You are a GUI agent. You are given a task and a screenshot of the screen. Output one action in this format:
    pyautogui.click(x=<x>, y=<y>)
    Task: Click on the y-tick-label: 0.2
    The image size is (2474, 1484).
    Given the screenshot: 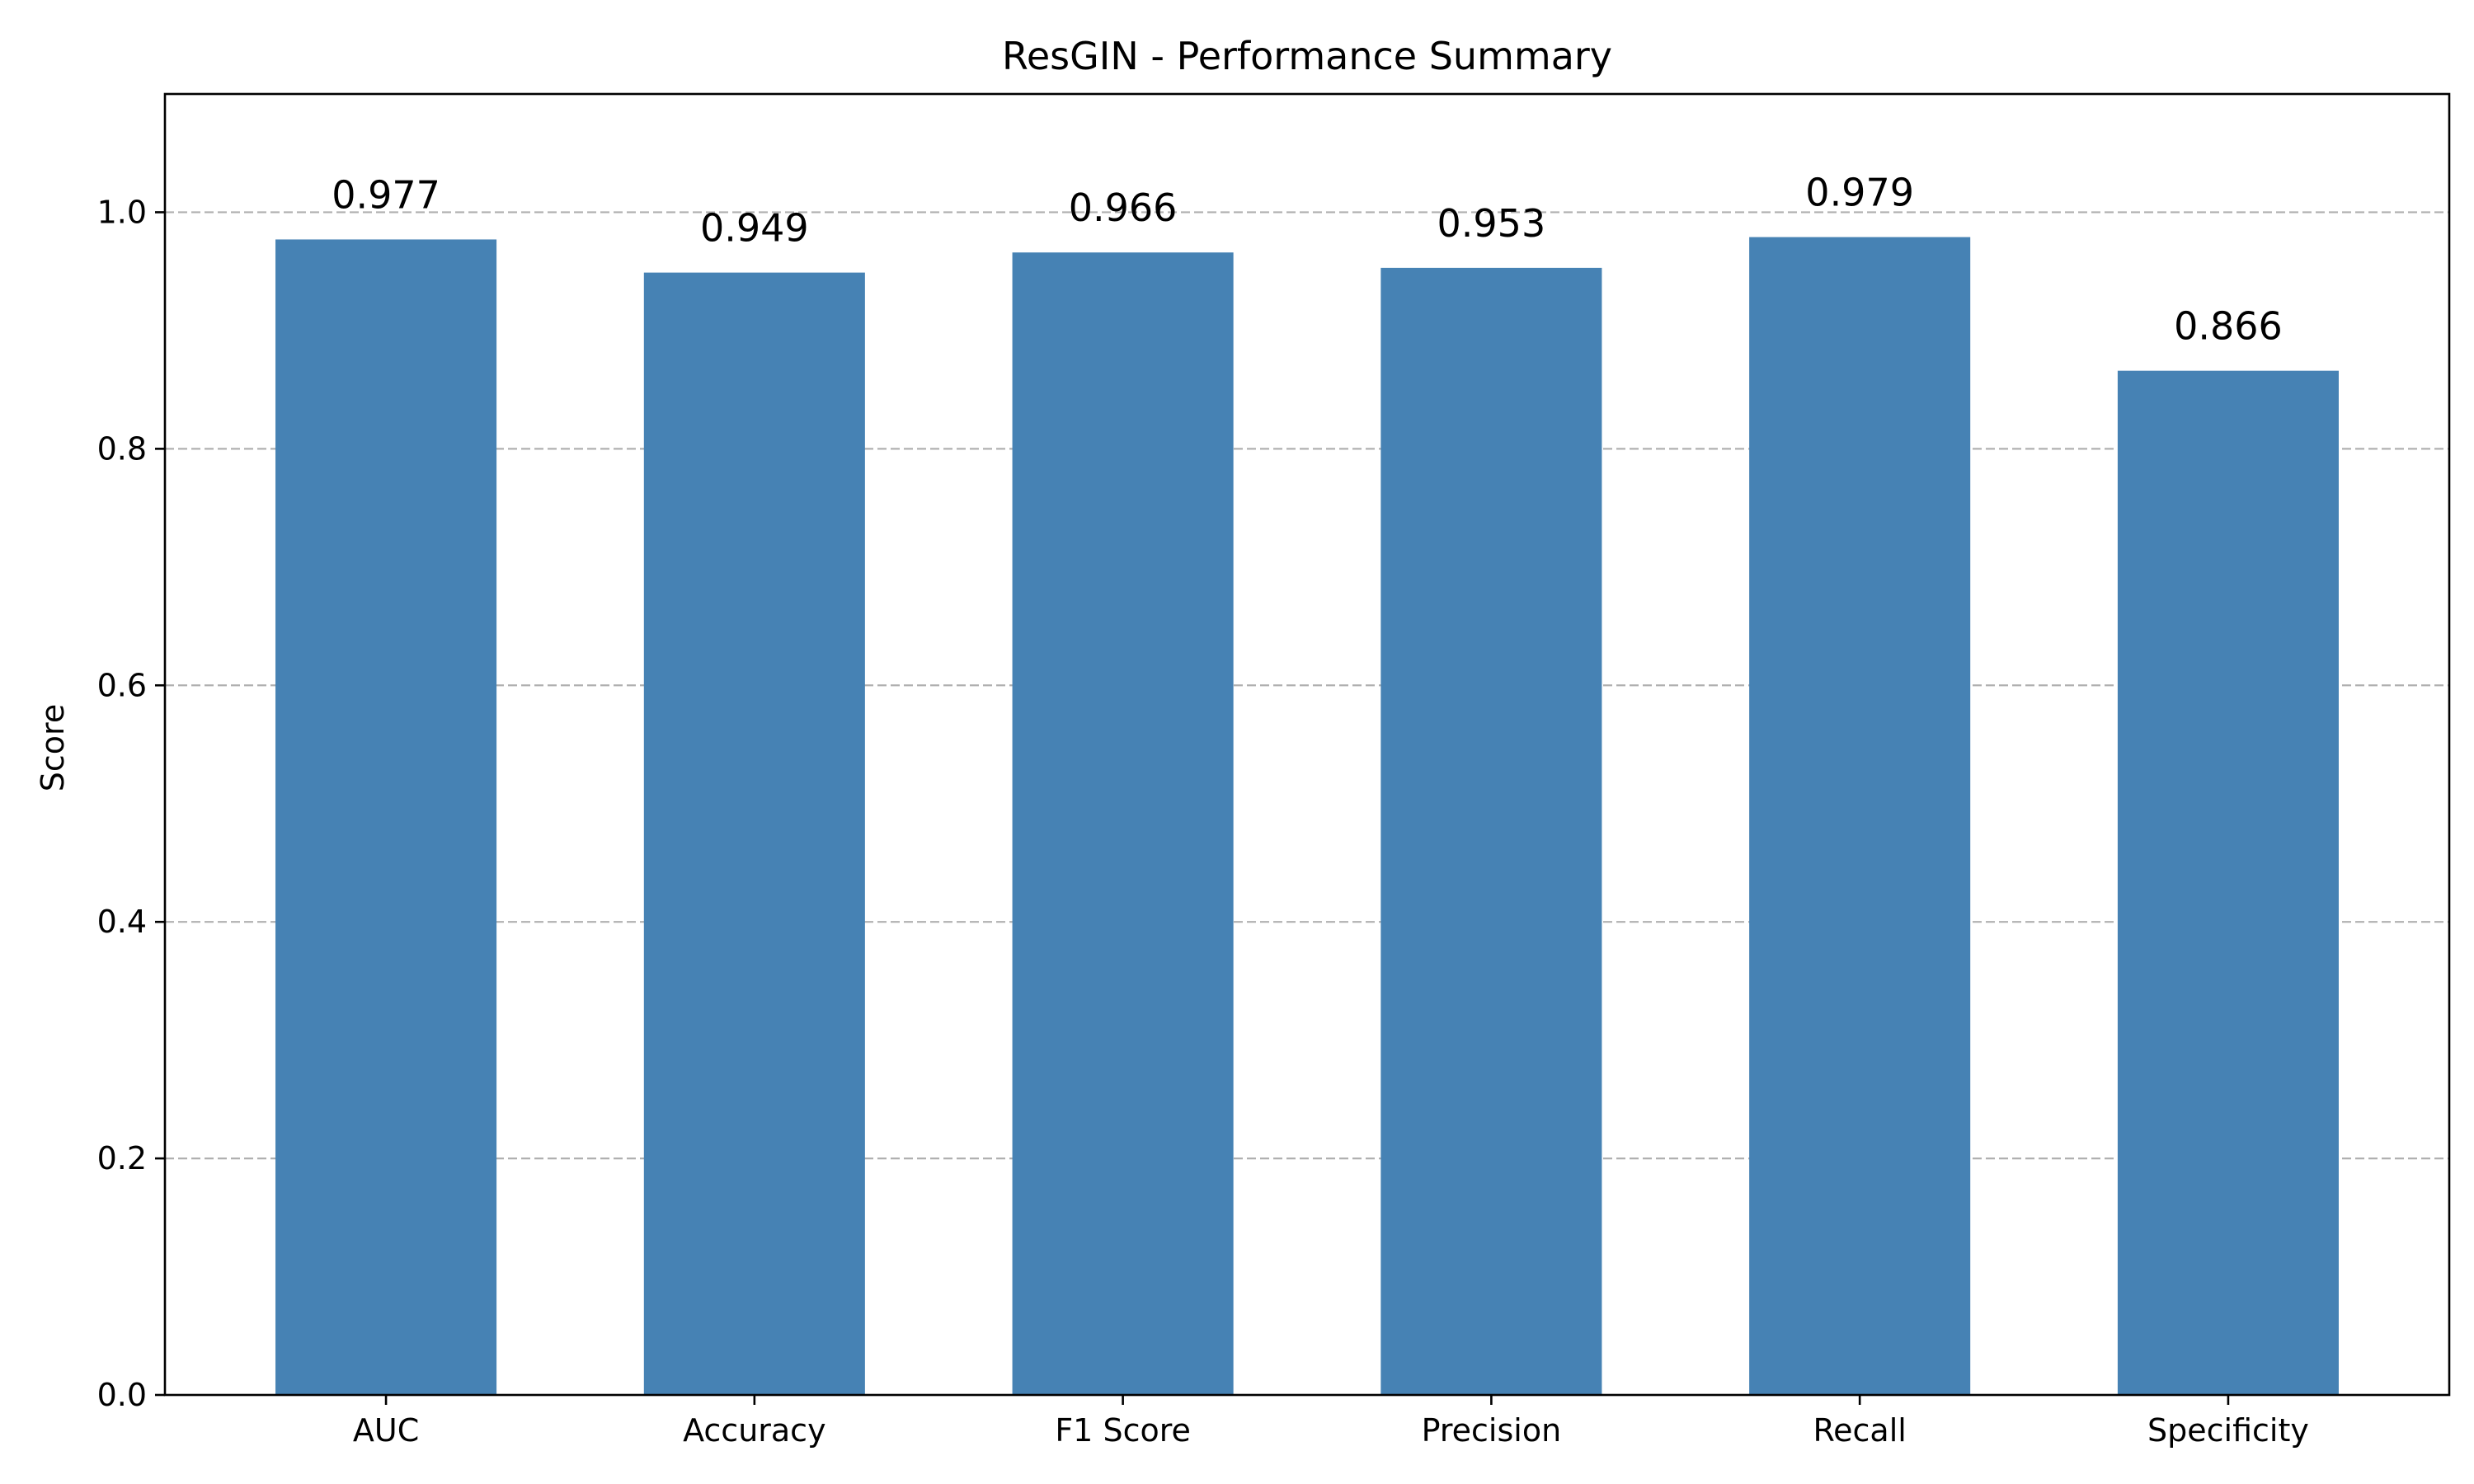 What is the action you would take?
    pyautogui.click(x=122, y=1158)
    